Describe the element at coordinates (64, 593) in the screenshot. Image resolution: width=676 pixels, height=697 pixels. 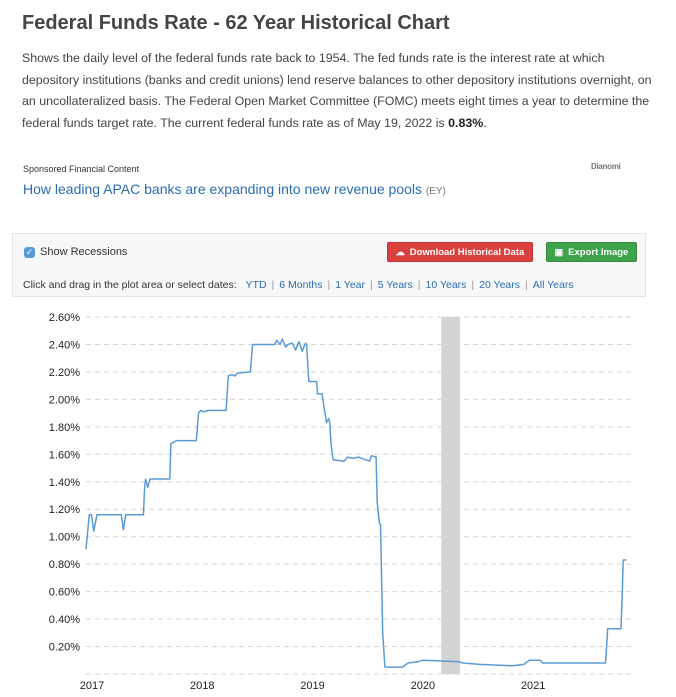
I see `y-tick-label: 0.60%` at that location.